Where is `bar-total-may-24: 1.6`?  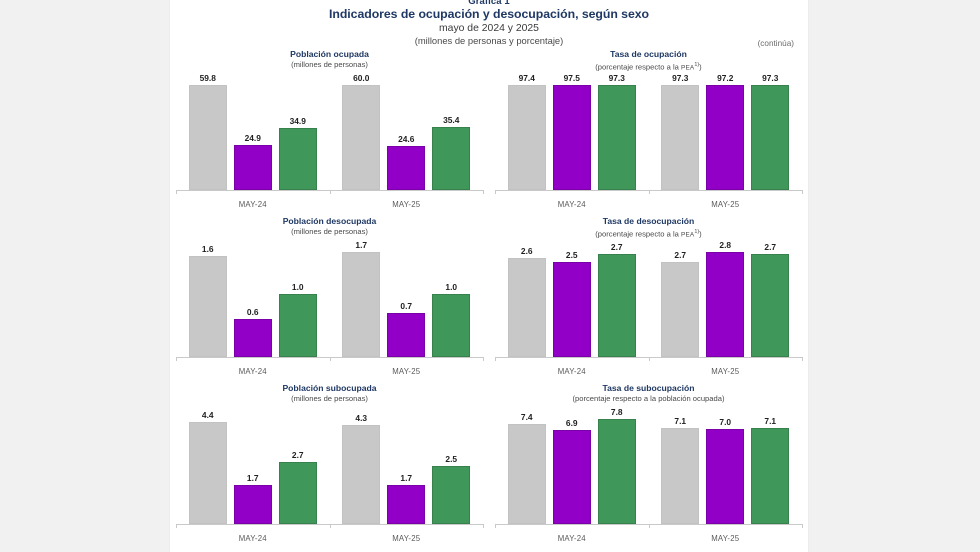 bar-total-may-24: 1.6 is located at coordinates (207, 298).